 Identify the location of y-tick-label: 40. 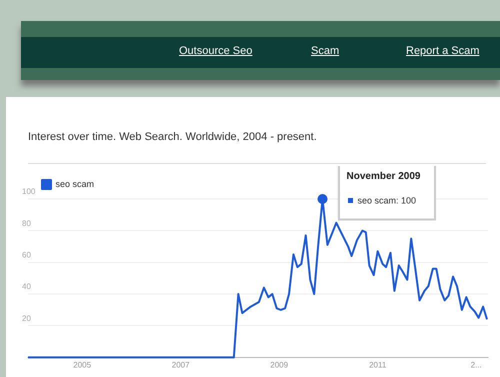
(27, 287).